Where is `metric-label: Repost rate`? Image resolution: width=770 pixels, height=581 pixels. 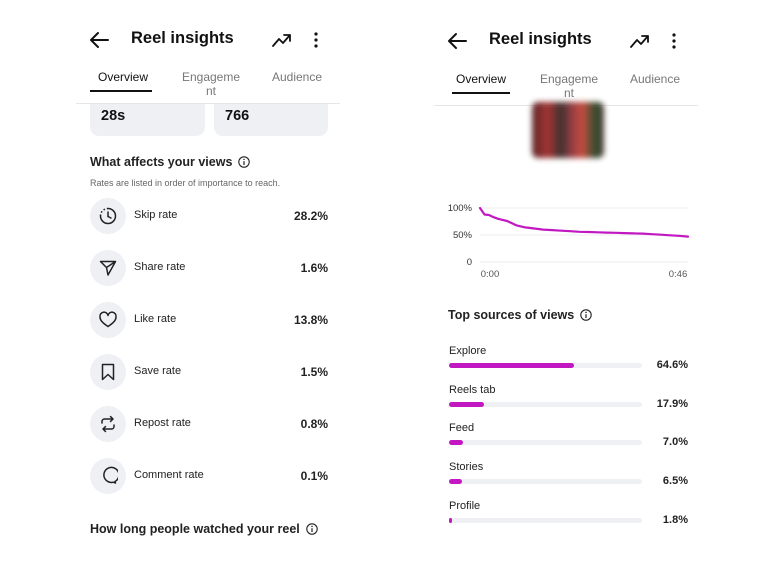 metric-label: Repost rate is located at coordinates (162, 423).